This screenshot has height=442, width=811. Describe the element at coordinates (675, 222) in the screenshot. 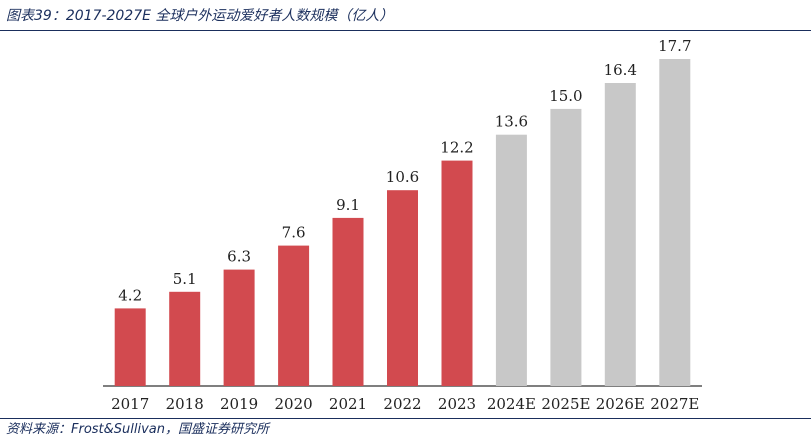

I see `bar-2027E` at that location.